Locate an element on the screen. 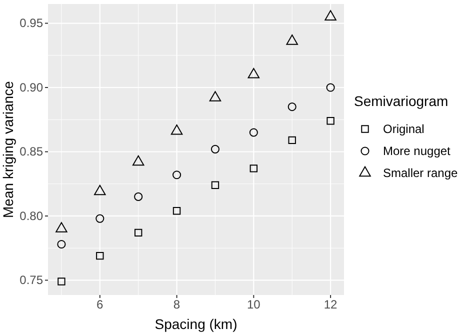 This screenshot has width=474, height=333. legend-label: Original is located at coordinates (403, 129).